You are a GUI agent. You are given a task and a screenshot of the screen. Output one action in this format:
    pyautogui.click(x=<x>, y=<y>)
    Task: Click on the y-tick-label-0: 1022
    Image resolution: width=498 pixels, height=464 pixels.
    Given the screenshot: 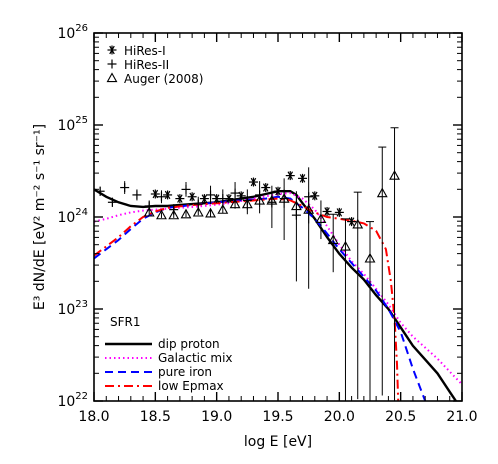 What is the action you would take?
    pyautogui.click(x=72, y=400)
    